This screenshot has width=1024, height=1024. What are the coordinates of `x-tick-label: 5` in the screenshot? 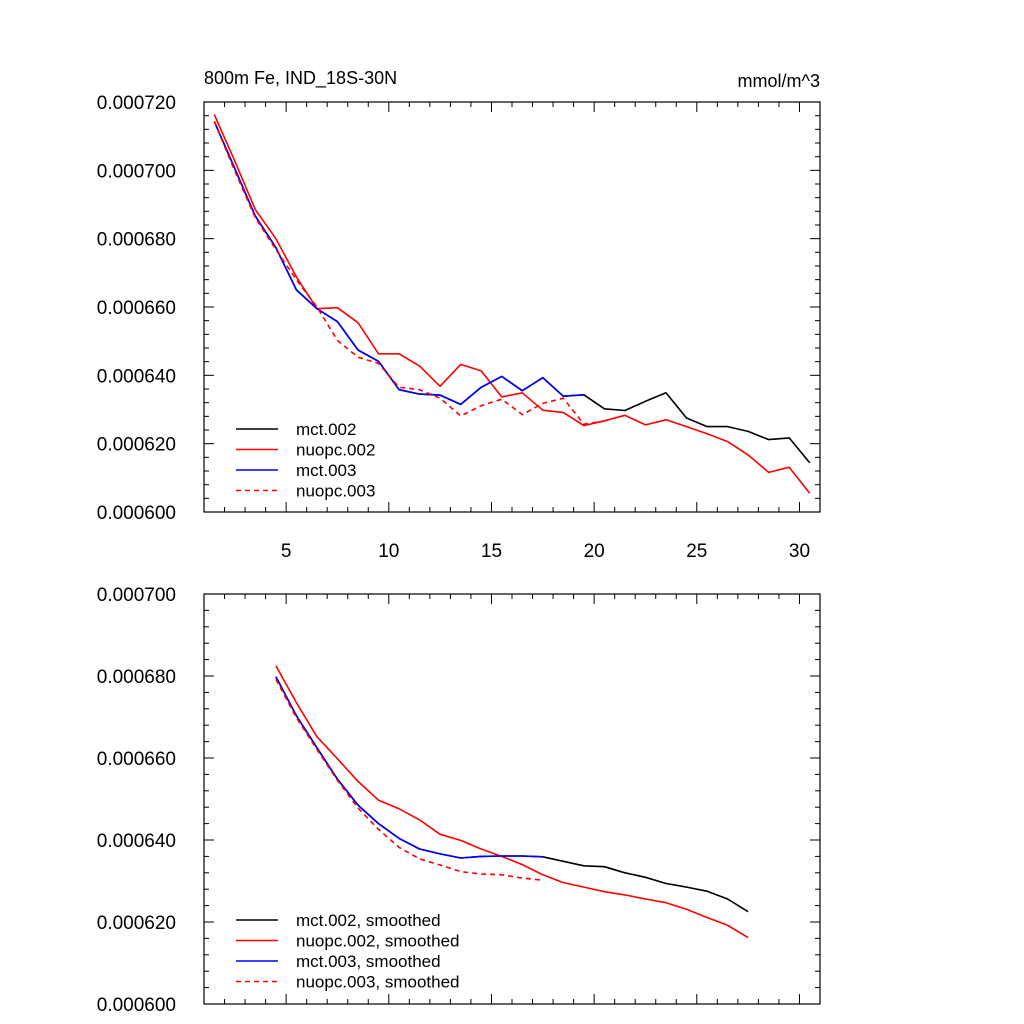 It's located at (286, 551).